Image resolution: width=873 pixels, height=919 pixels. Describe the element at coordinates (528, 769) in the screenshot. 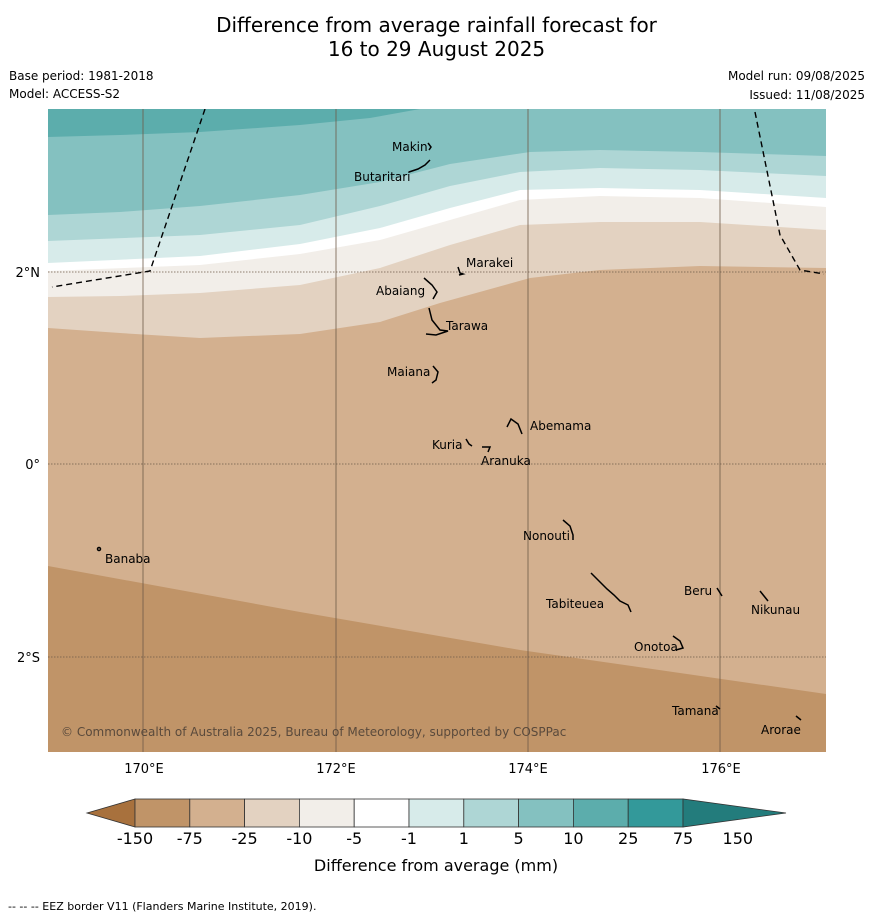

I see `lon-tick-174e: 174°E` at that location.